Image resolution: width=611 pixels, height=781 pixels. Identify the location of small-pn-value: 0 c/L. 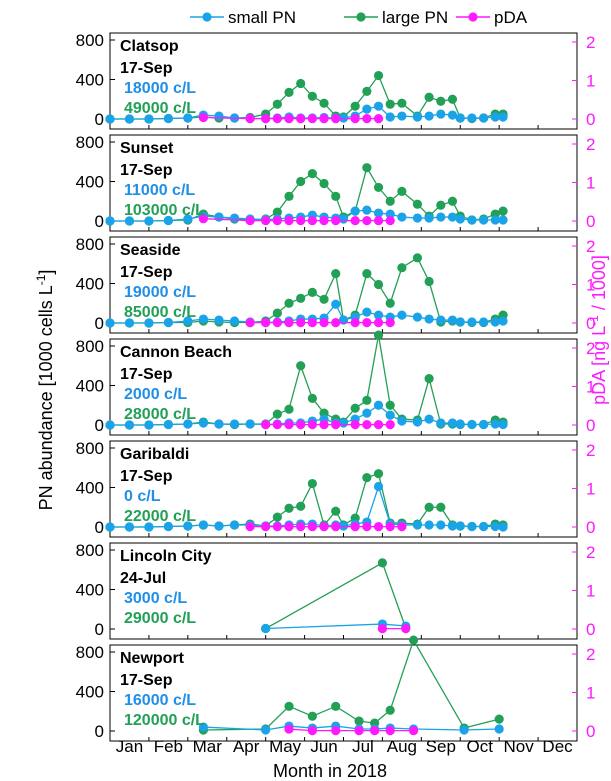
(142, 496).